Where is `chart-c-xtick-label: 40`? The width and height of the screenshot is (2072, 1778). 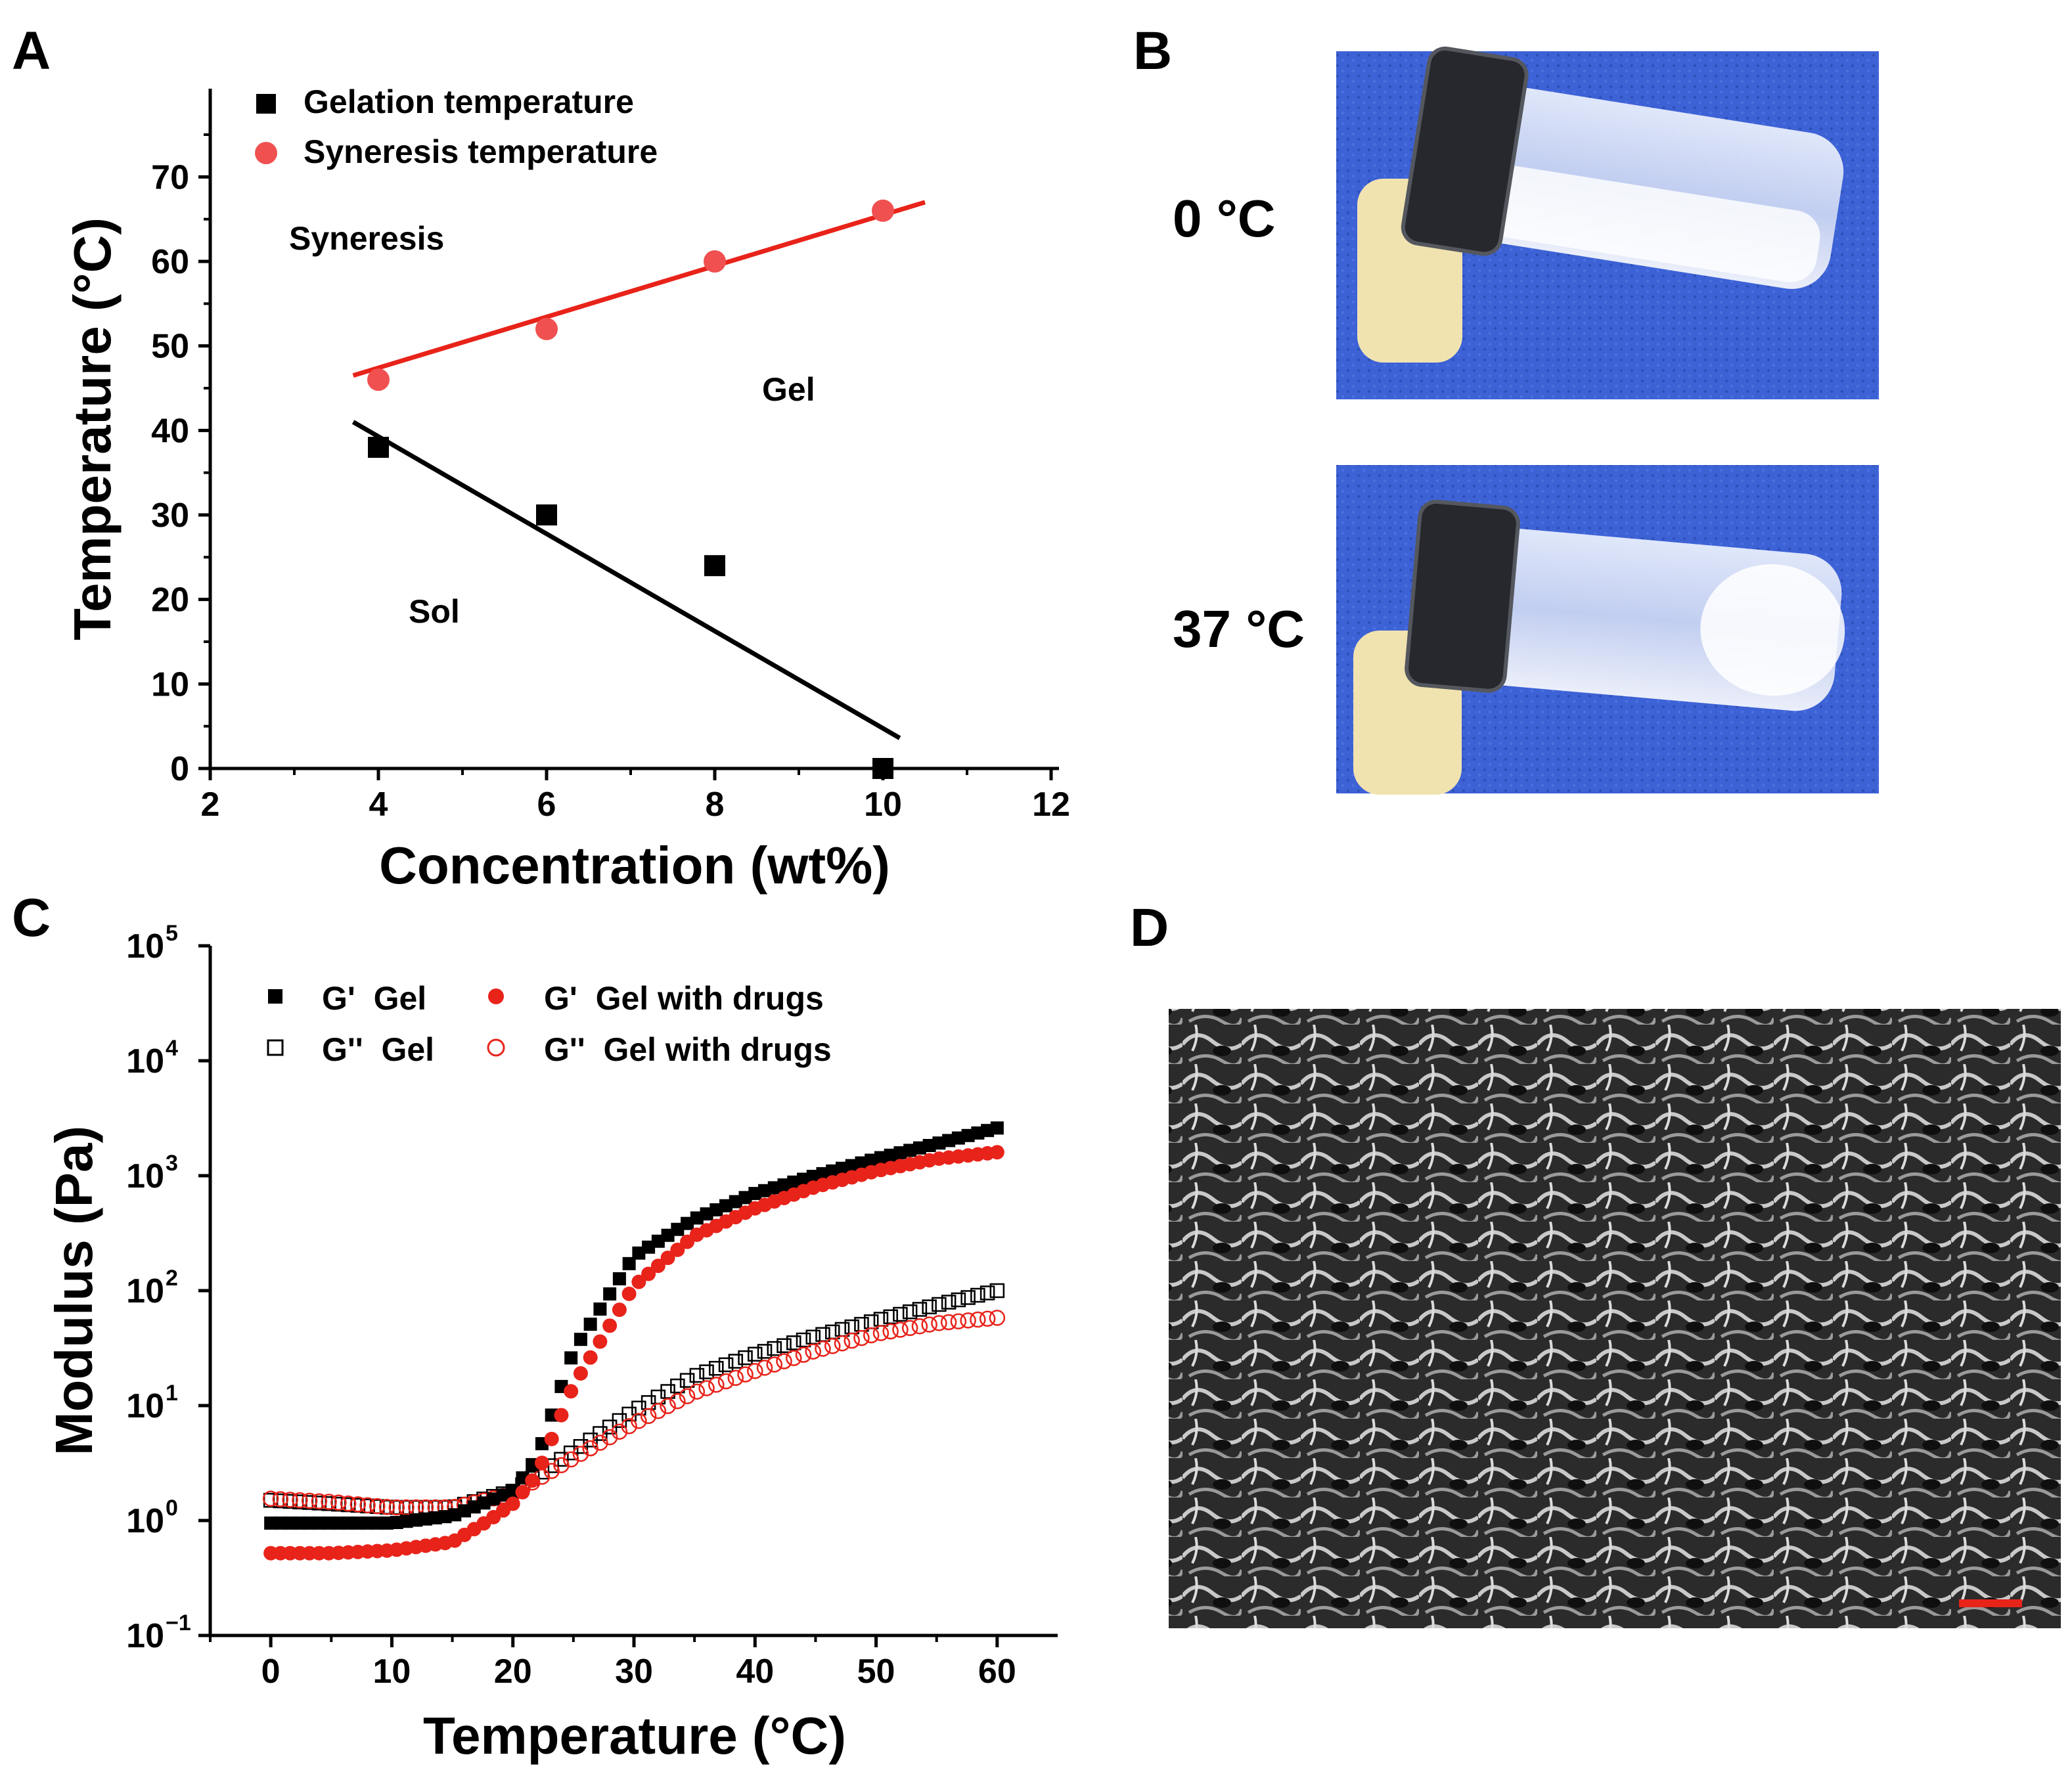
chart-c-xtick-label: 40 is located at coordinates (755, 1672).